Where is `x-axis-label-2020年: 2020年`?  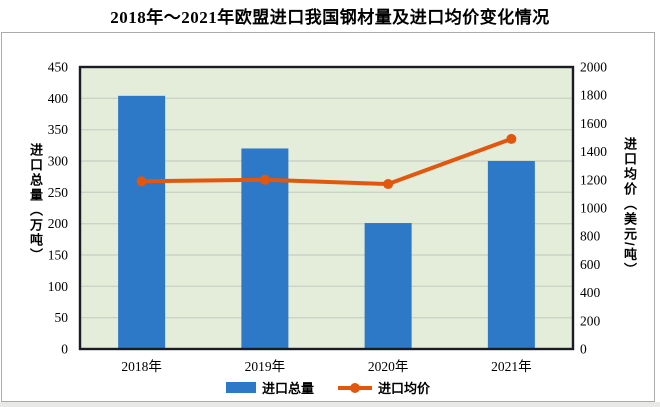 x-axis-label-2020年: 2020年 is located at coordinates (388, 366).